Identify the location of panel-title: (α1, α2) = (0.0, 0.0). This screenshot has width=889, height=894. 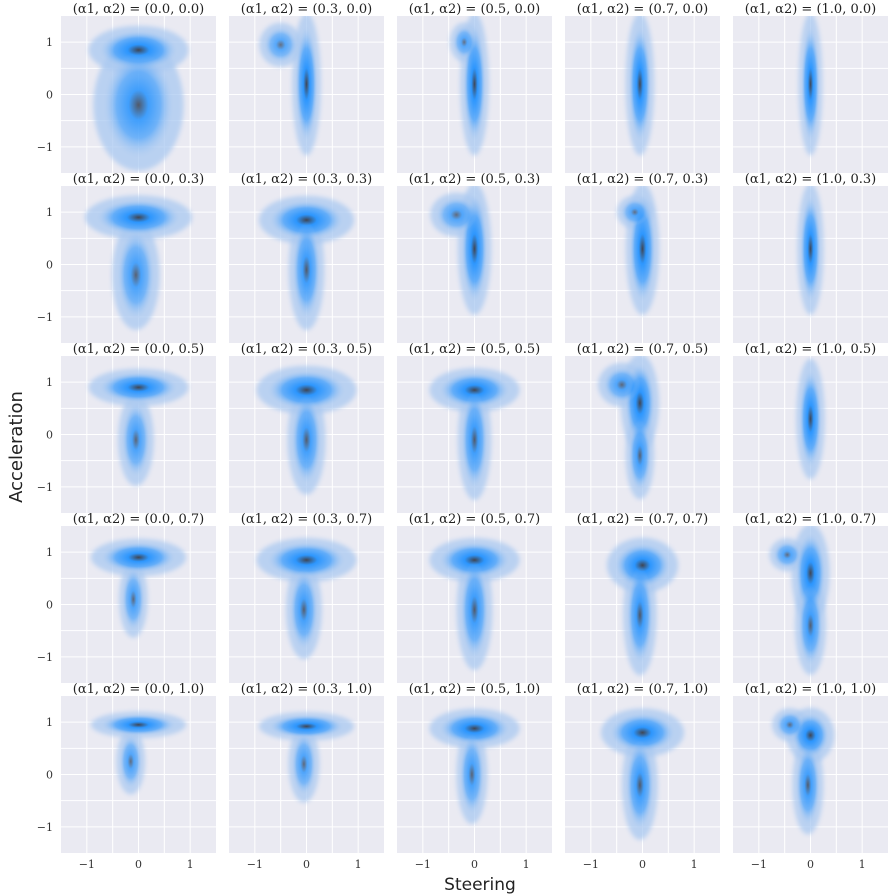
(138, 9).